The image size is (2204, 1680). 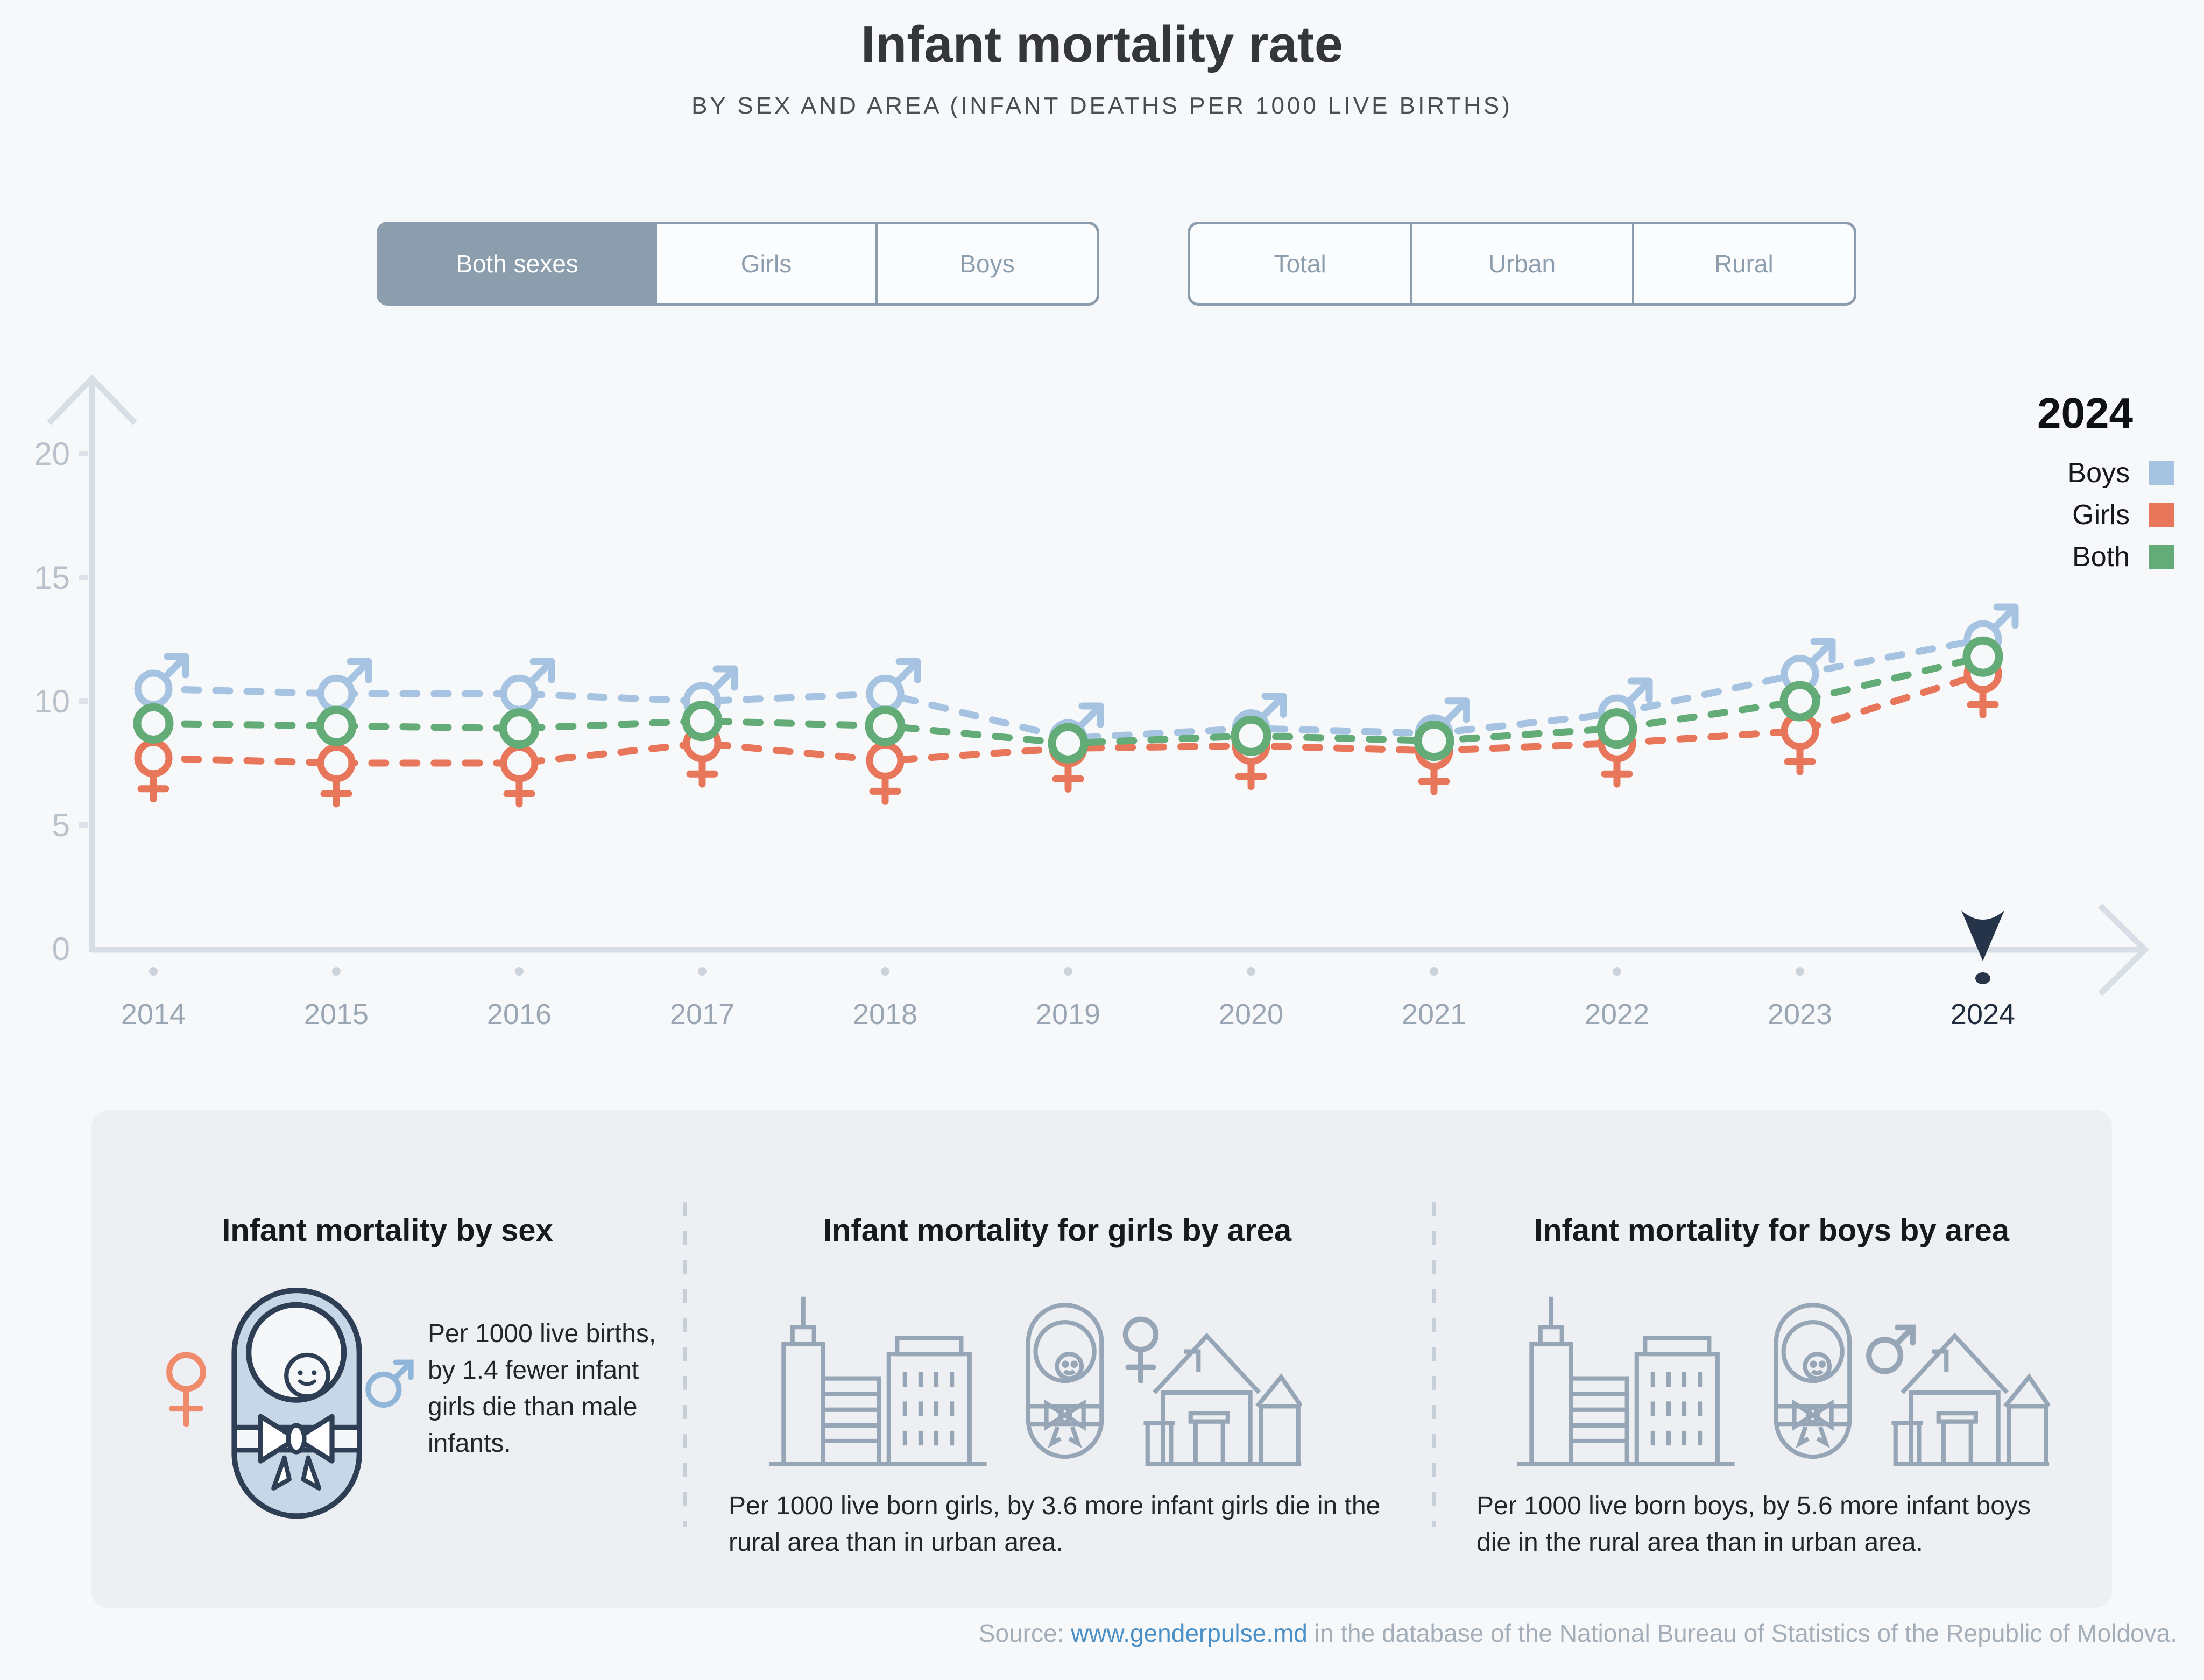 I want to click on girls-color-swatch, so click(x=2161, y=515).